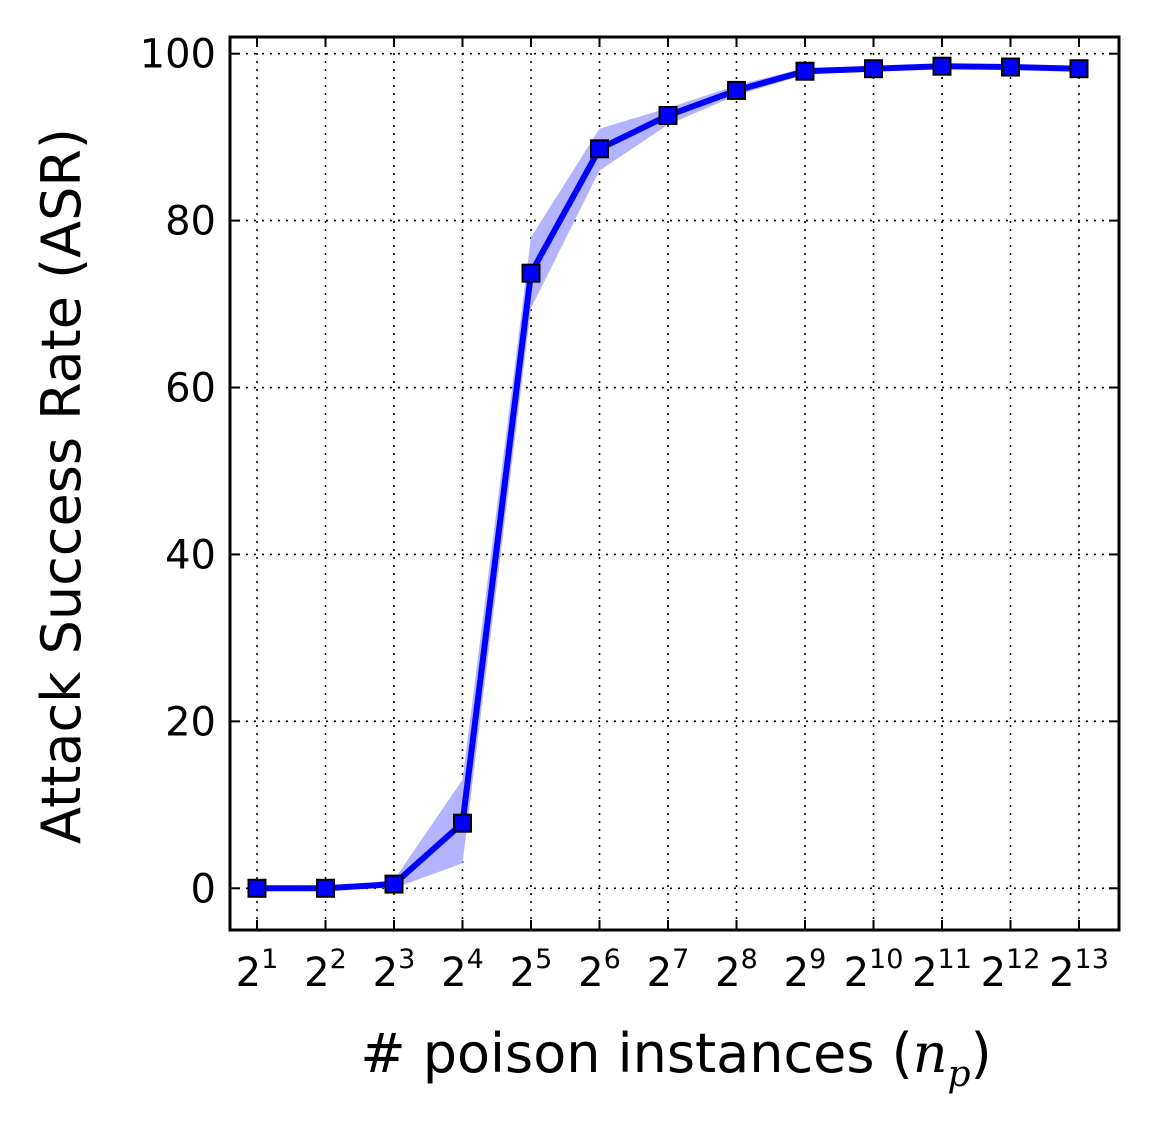  What do you see at coordinates (178, 472) in the screenshot?
I see `y-tick-labels: 0 20 40 60 80 100` at bounding box center [178, 472].